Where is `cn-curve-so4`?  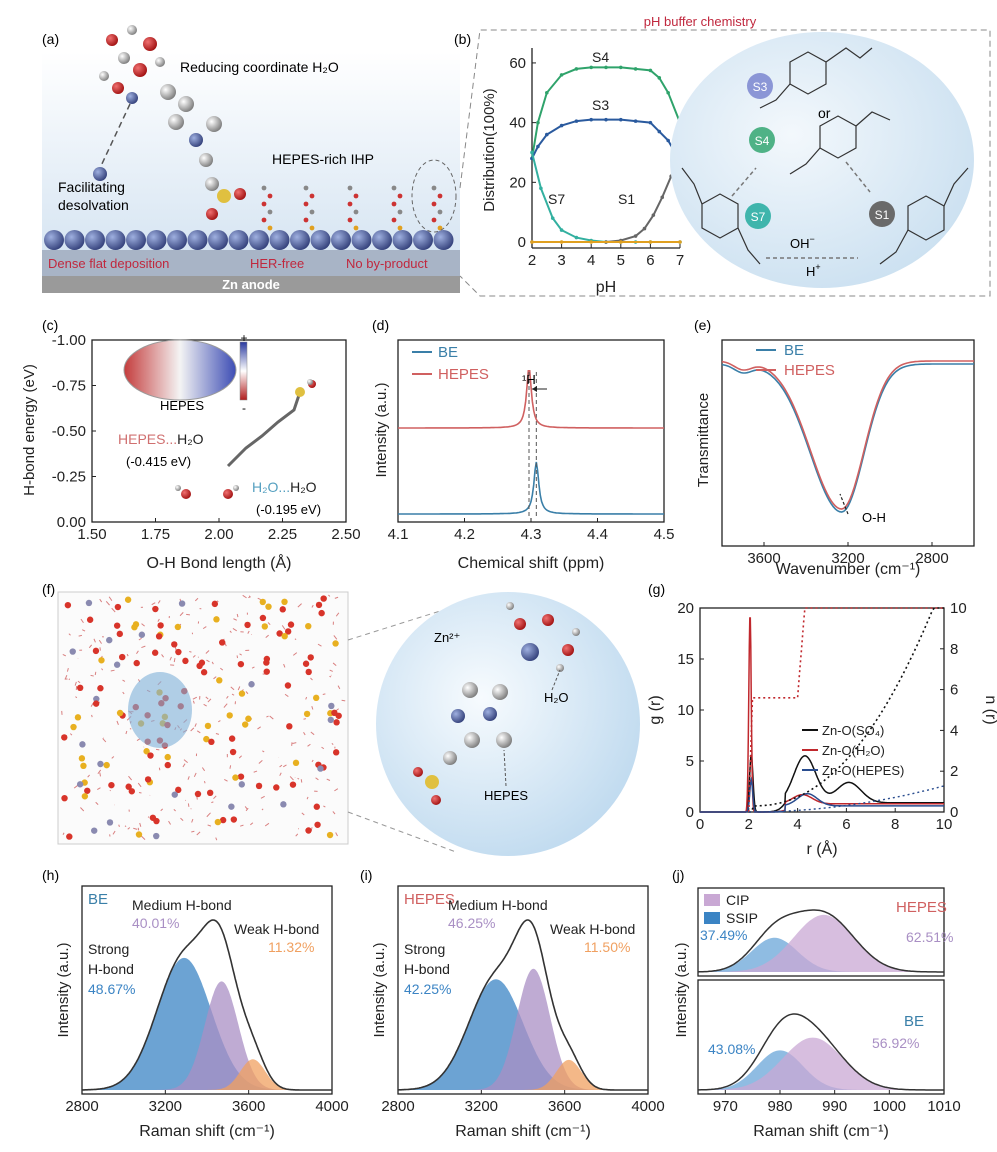
cn-curve-so4 is located at coordinates (846, 710).